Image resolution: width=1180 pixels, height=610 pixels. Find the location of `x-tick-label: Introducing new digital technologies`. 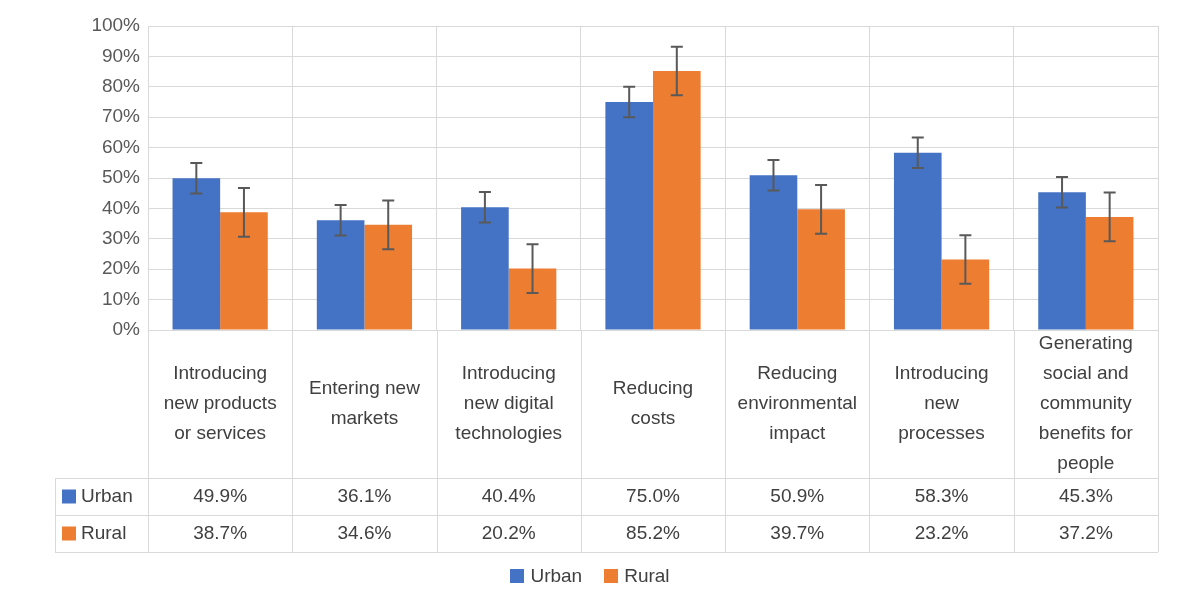

x-tick-label: Introducing new digital technologies is located at coordinates (509, 403).